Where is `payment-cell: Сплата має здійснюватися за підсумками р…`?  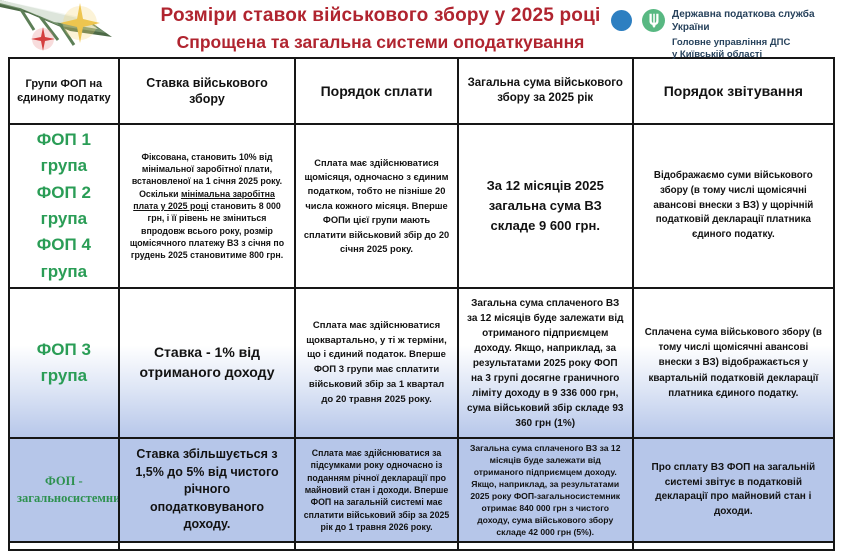
payment-cell: Сплата має здійснюватися за підсумками р… is located at coordinates (376, 490).